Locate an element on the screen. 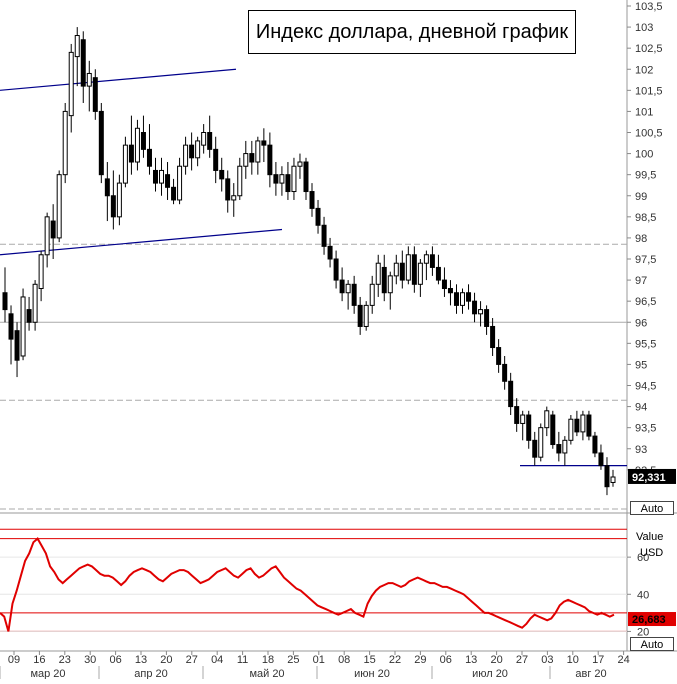  x-tick-label: 29 is located at coordinates (420, 660).